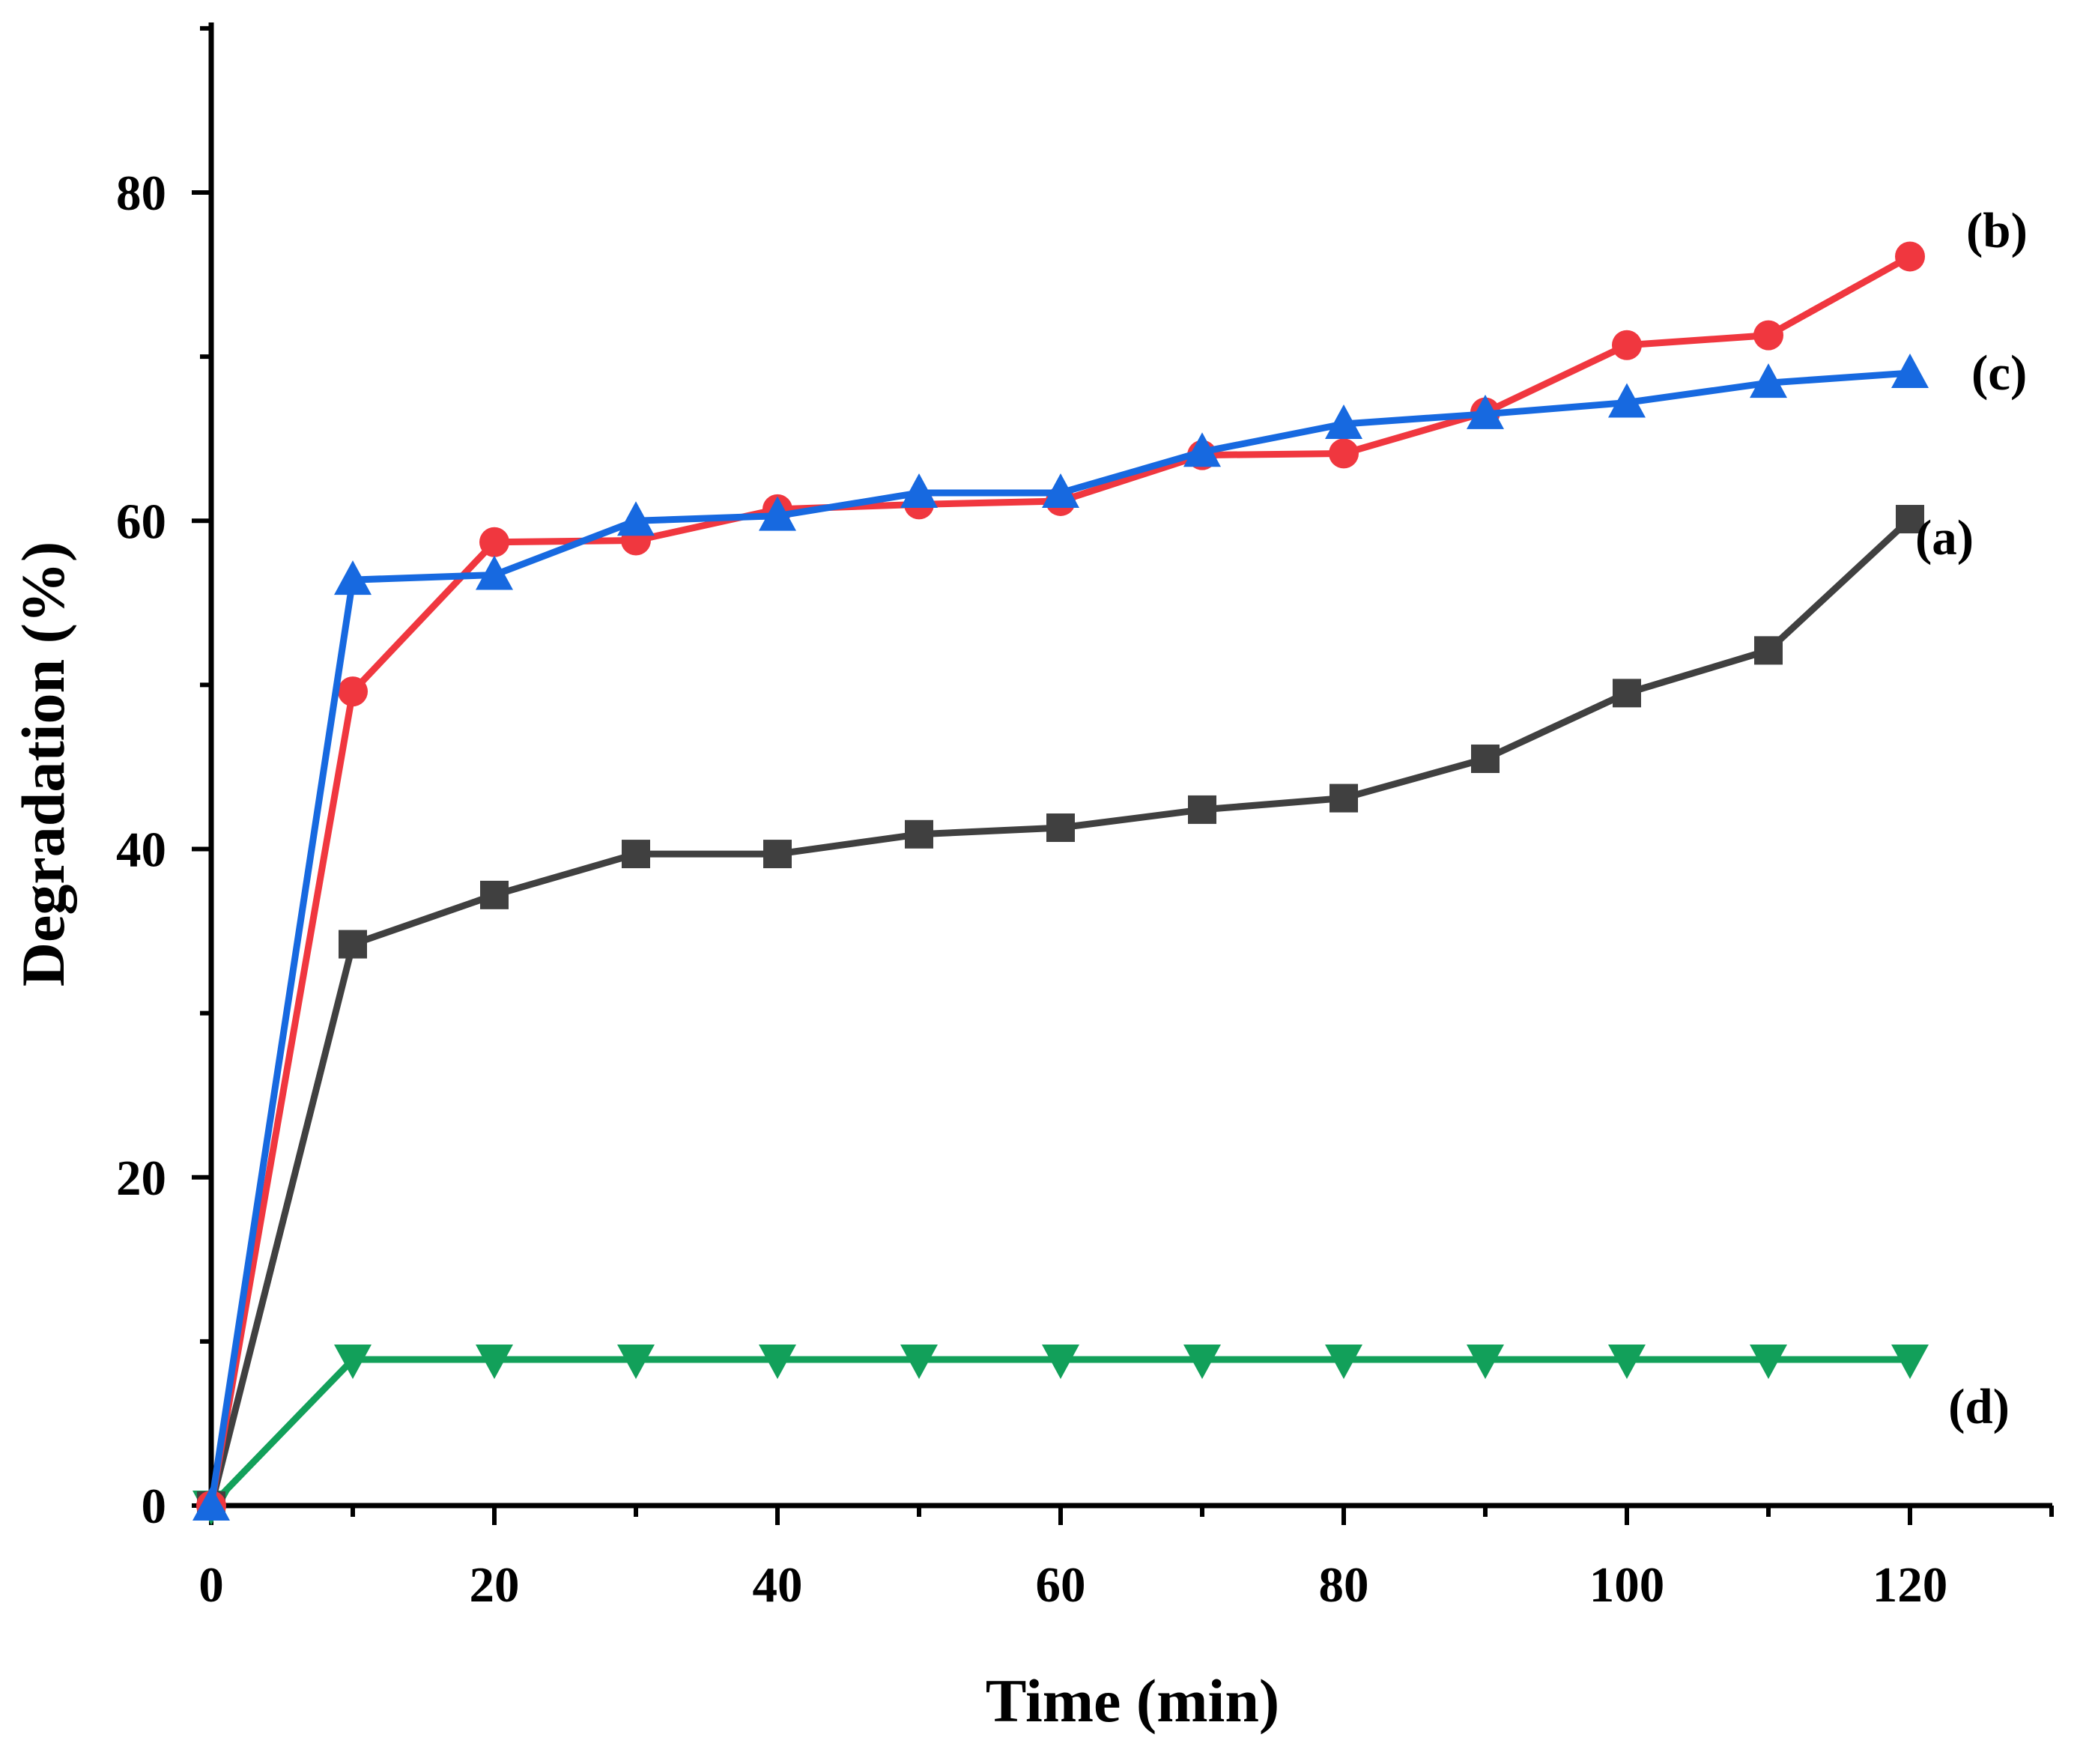 The width and height of the screenshot is (2092, 1764). I want to click on series-line, so click(1059, 1432).